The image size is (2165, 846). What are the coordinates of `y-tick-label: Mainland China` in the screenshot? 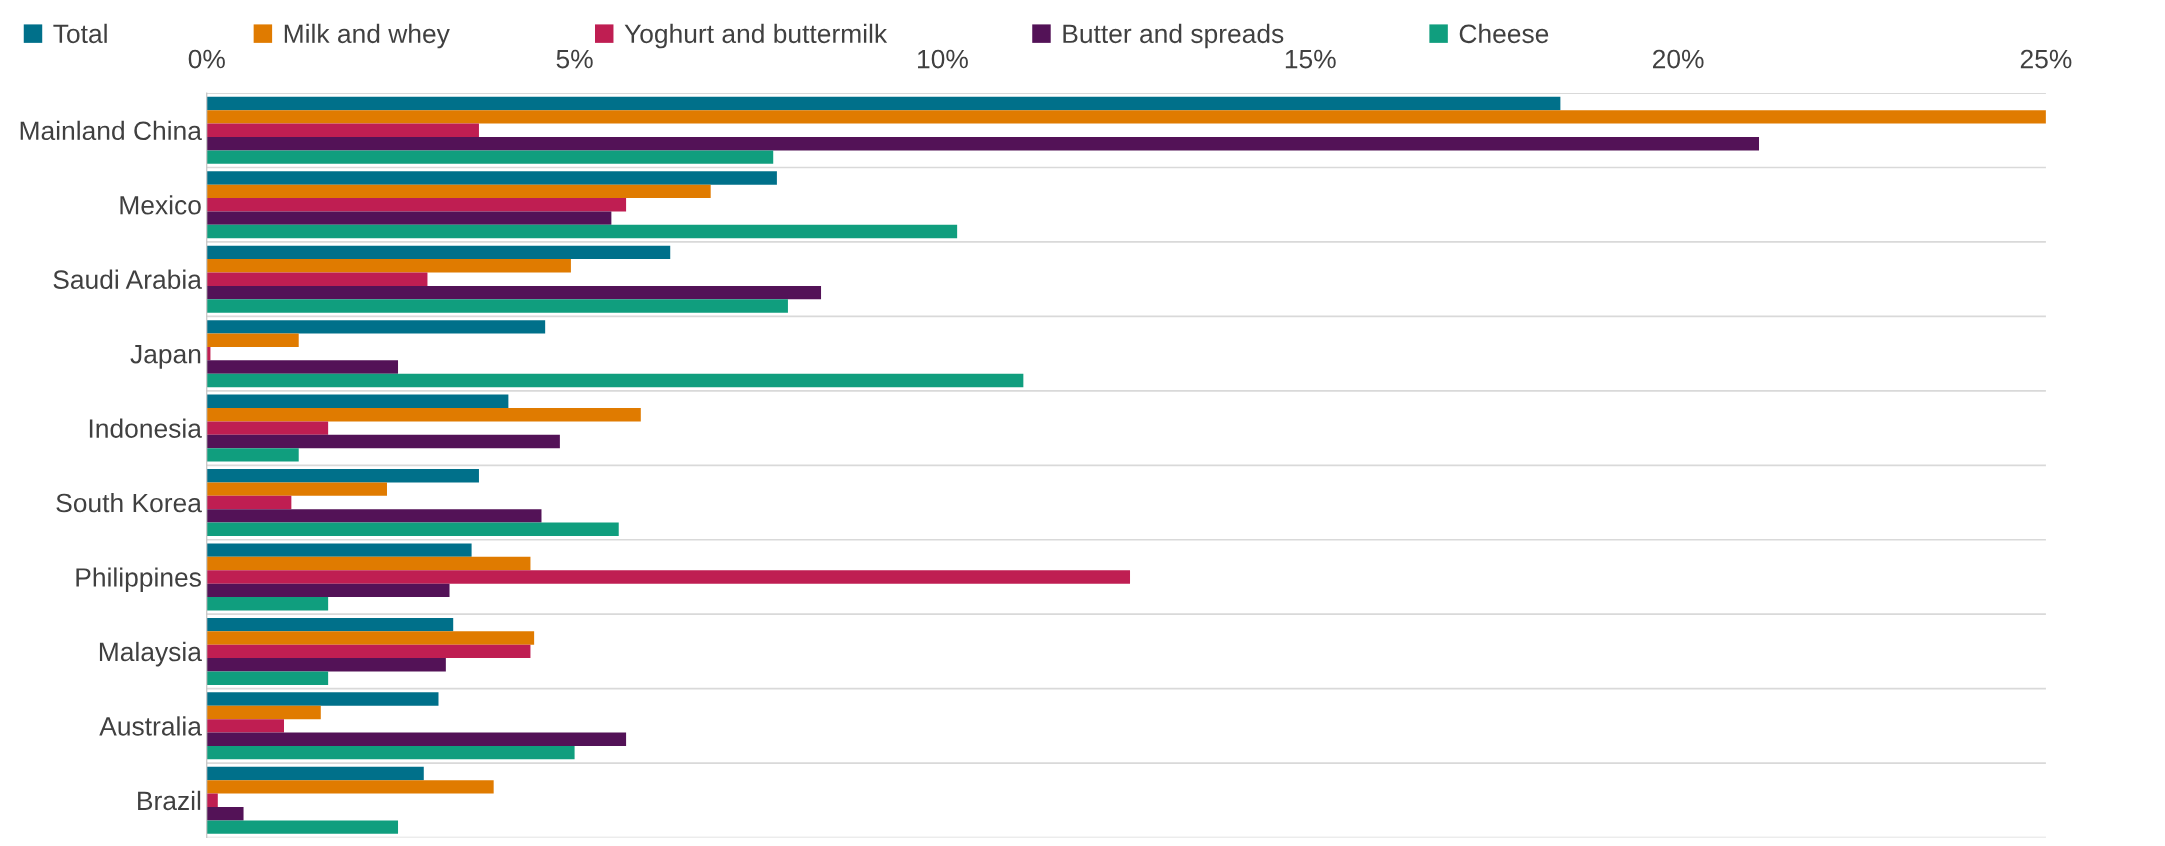 It's located at (111, 130).